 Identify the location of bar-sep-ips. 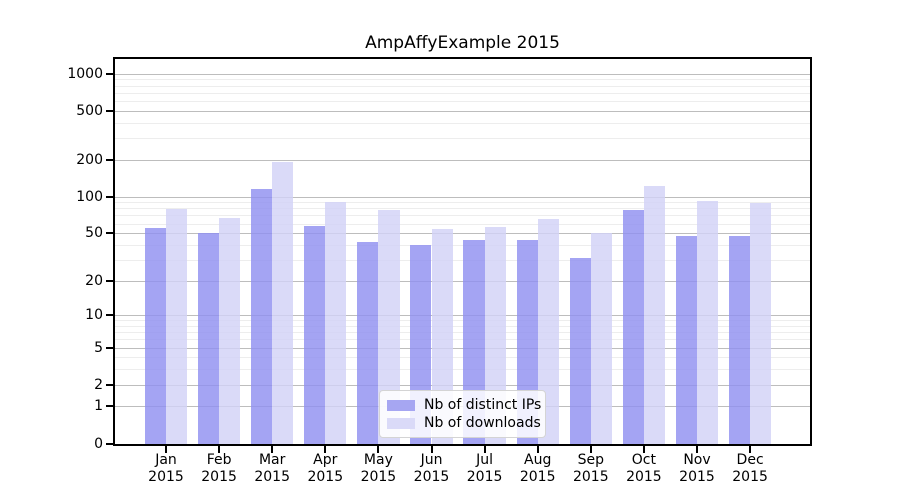
(580, 351).